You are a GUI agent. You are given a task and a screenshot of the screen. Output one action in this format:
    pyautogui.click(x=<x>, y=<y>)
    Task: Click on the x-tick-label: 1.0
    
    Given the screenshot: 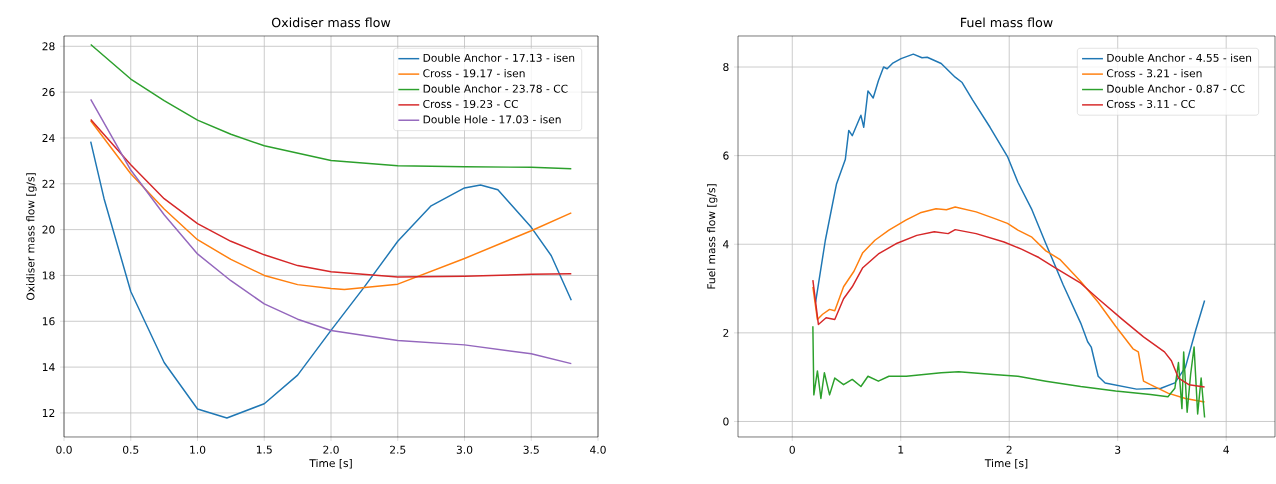 What is the action you would take?
    pyautogui.click(x=198, y=449)
    